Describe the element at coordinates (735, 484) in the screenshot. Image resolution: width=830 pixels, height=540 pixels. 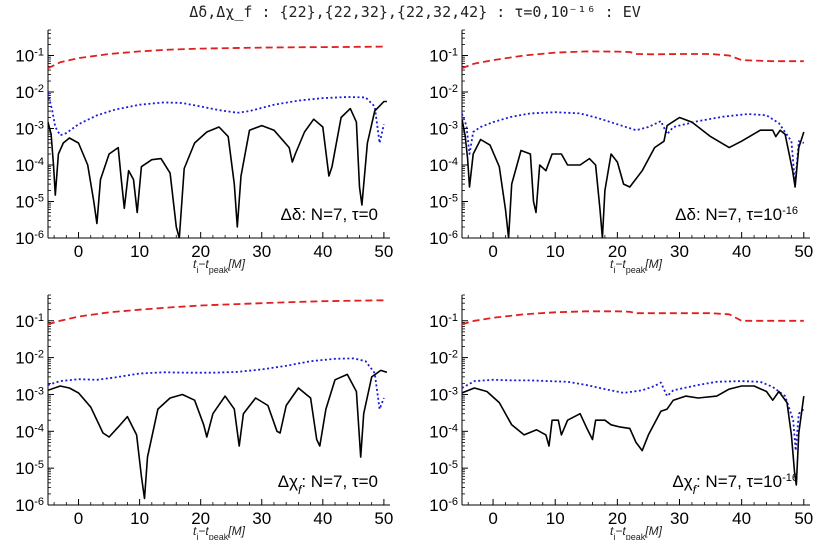
I see `panel-annotation: Δχf: N=7, τ=10-16` at that location.